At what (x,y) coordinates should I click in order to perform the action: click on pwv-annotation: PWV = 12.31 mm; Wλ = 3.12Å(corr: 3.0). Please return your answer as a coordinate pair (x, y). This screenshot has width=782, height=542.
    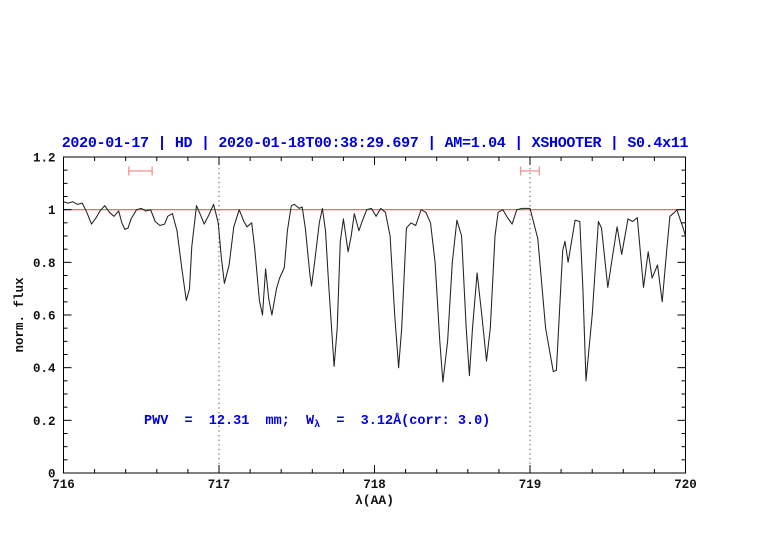
    Looking at the image, I should click on (317, 422).